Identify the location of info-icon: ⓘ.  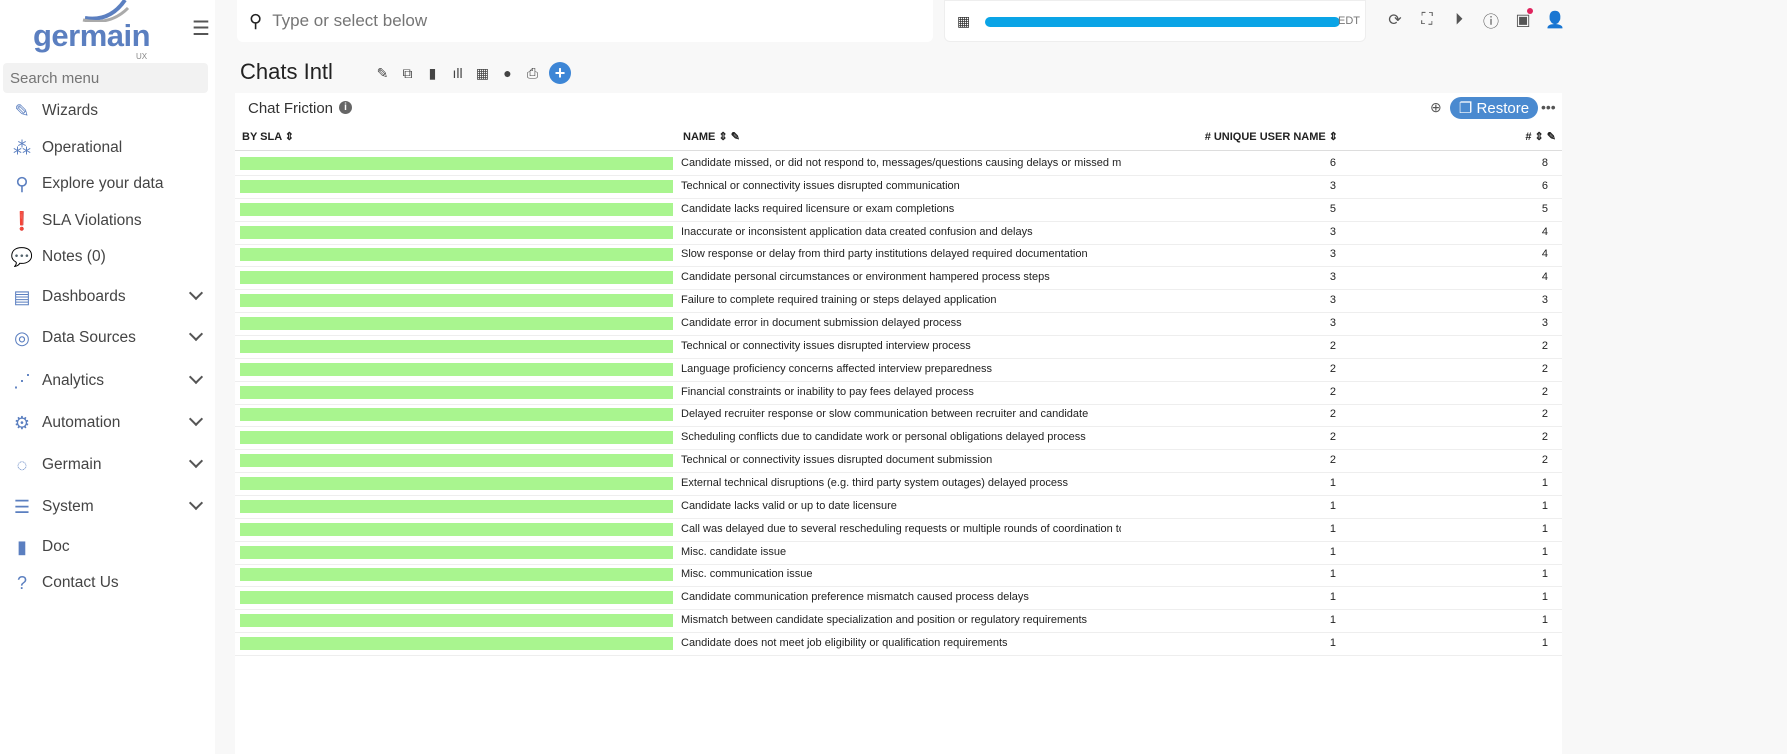
(1490, 22).